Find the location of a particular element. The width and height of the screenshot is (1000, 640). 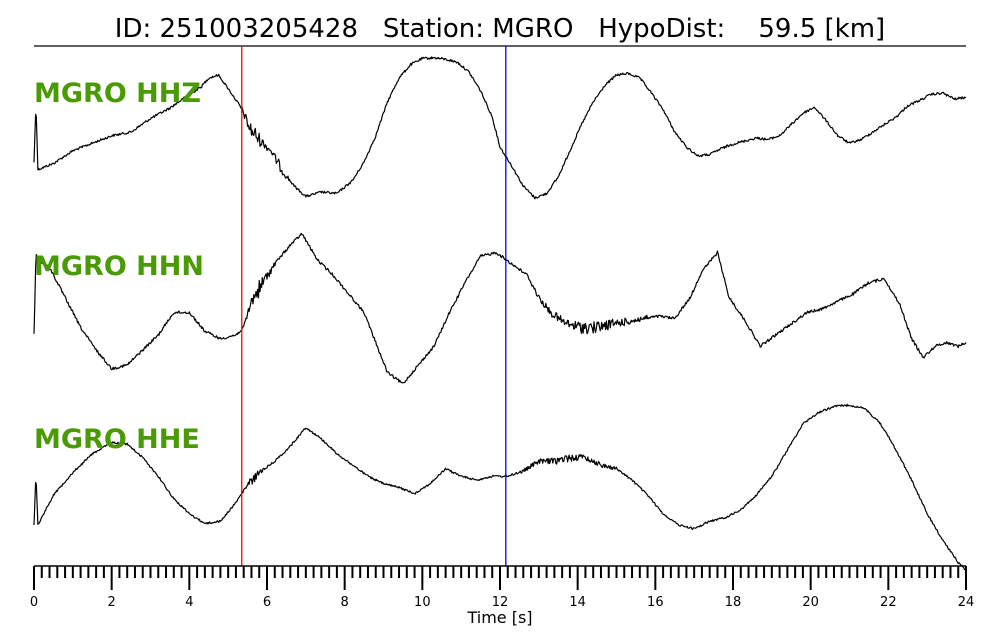

trace-label-1: MGRO HHZ is located at coordinates (117, 93).